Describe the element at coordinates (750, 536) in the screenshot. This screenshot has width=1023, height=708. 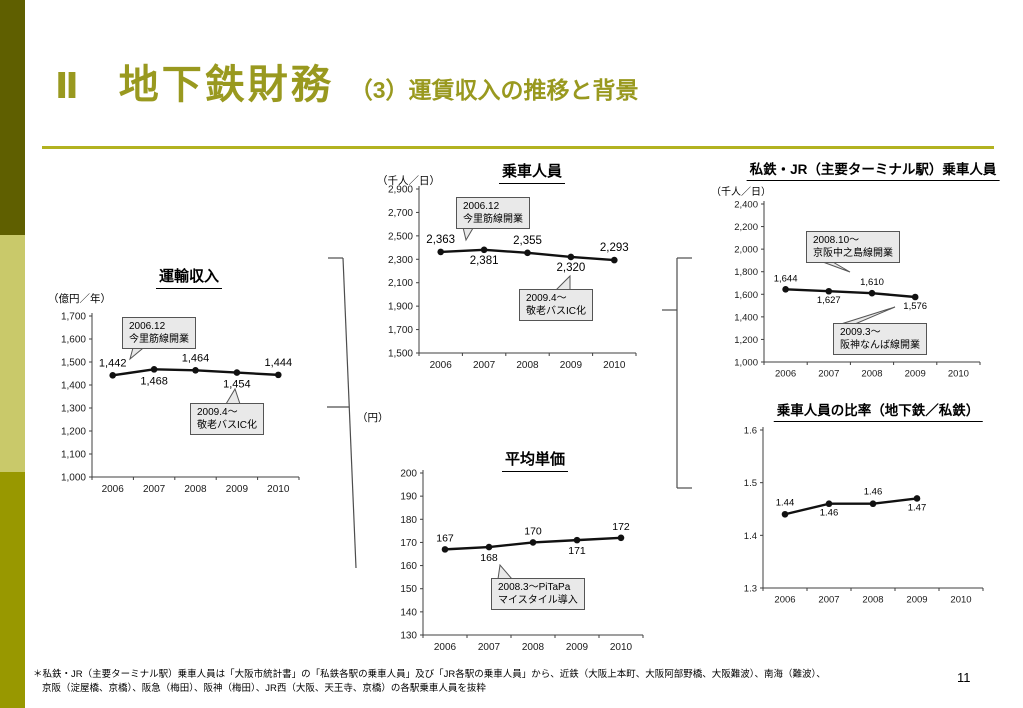
I see `y-axis-tick-label: 1.4` at that location.